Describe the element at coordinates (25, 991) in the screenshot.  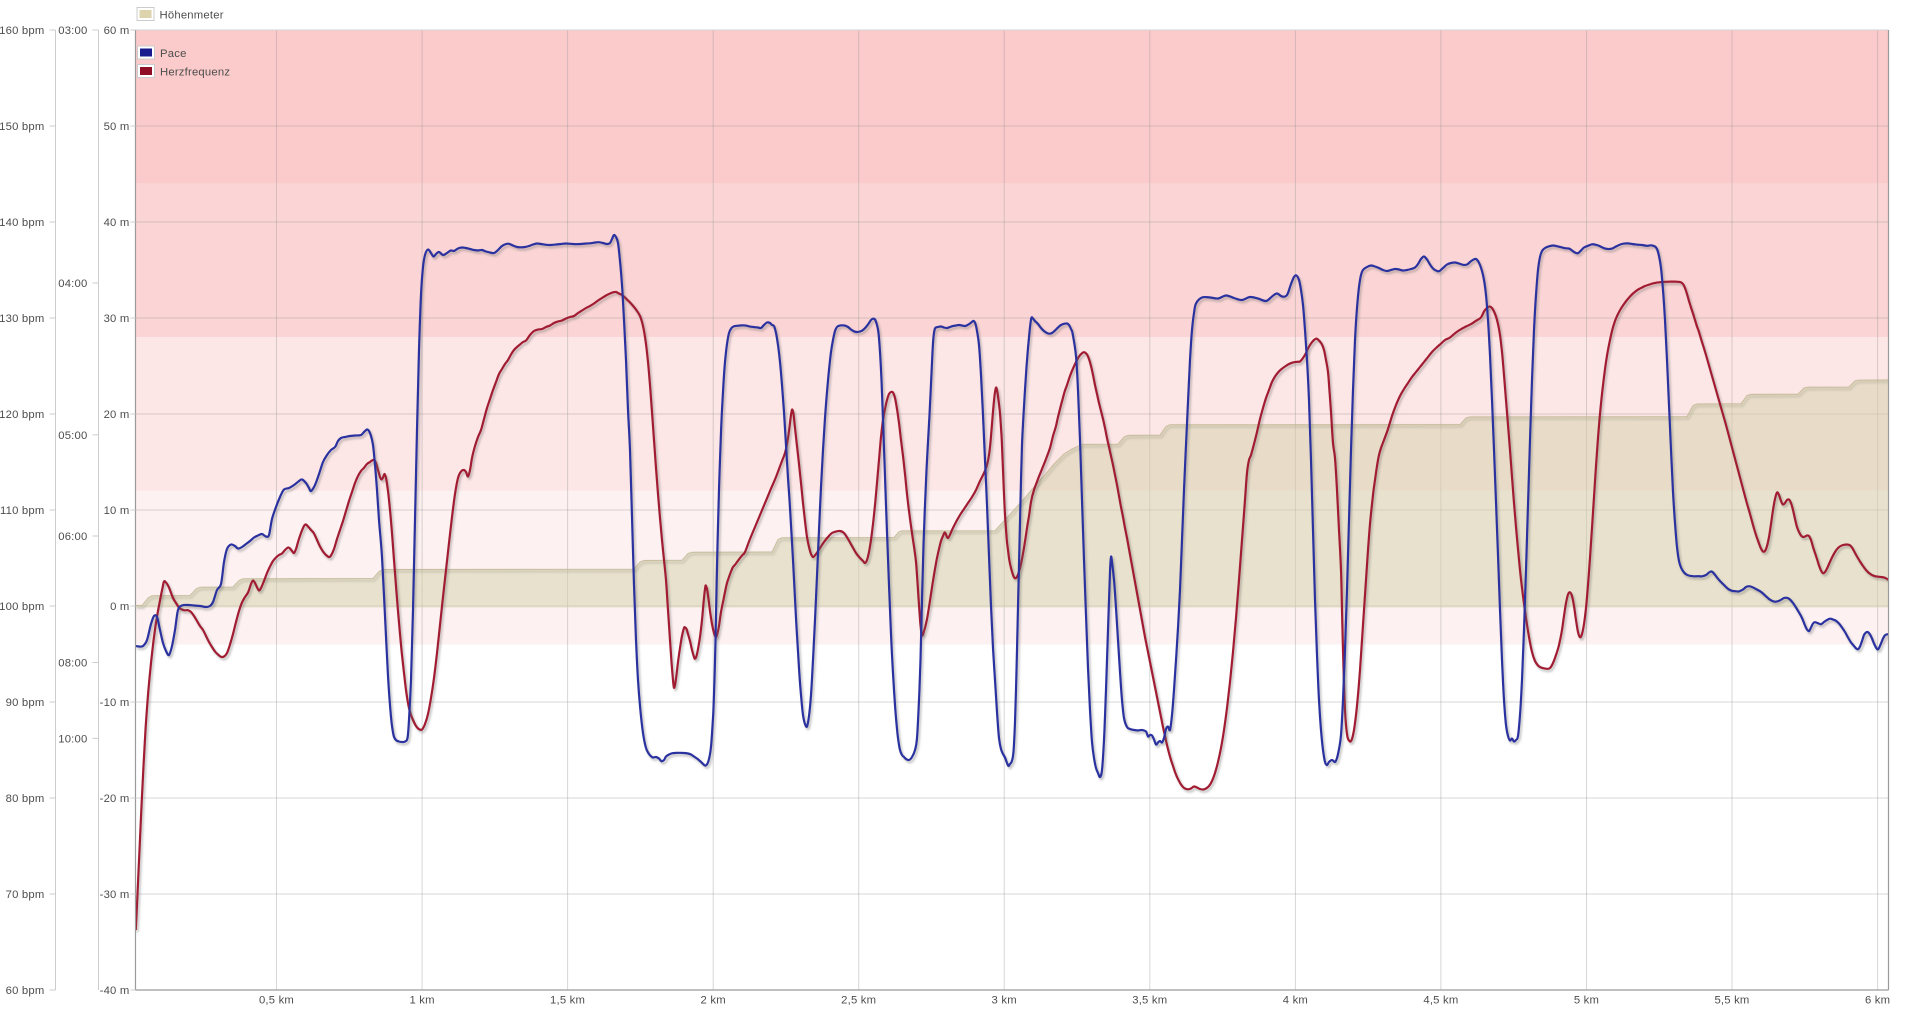
I see `svg-text: 60 bpm` at that location.